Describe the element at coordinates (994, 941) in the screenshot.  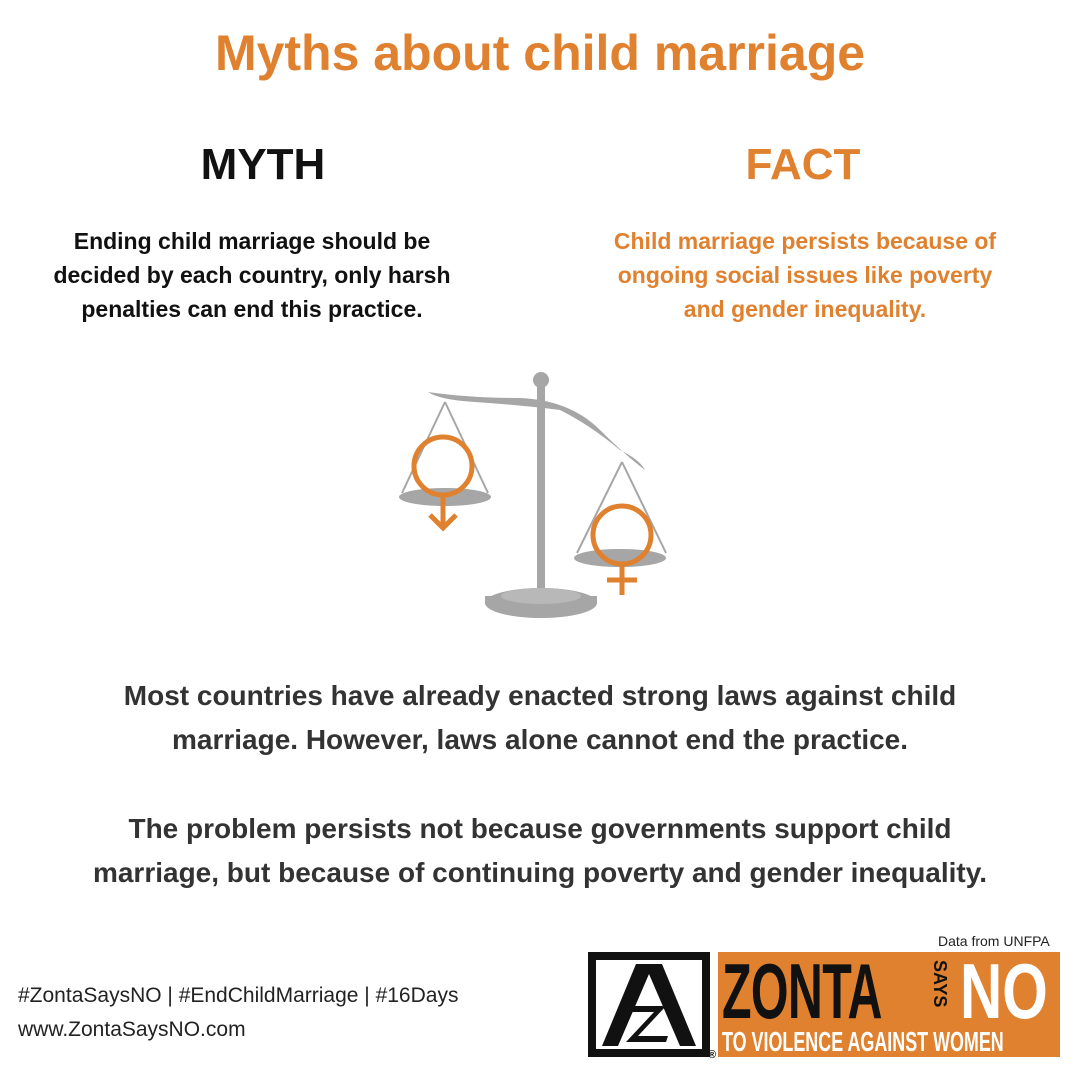
I see `source: Data from UNFPA` at that location.